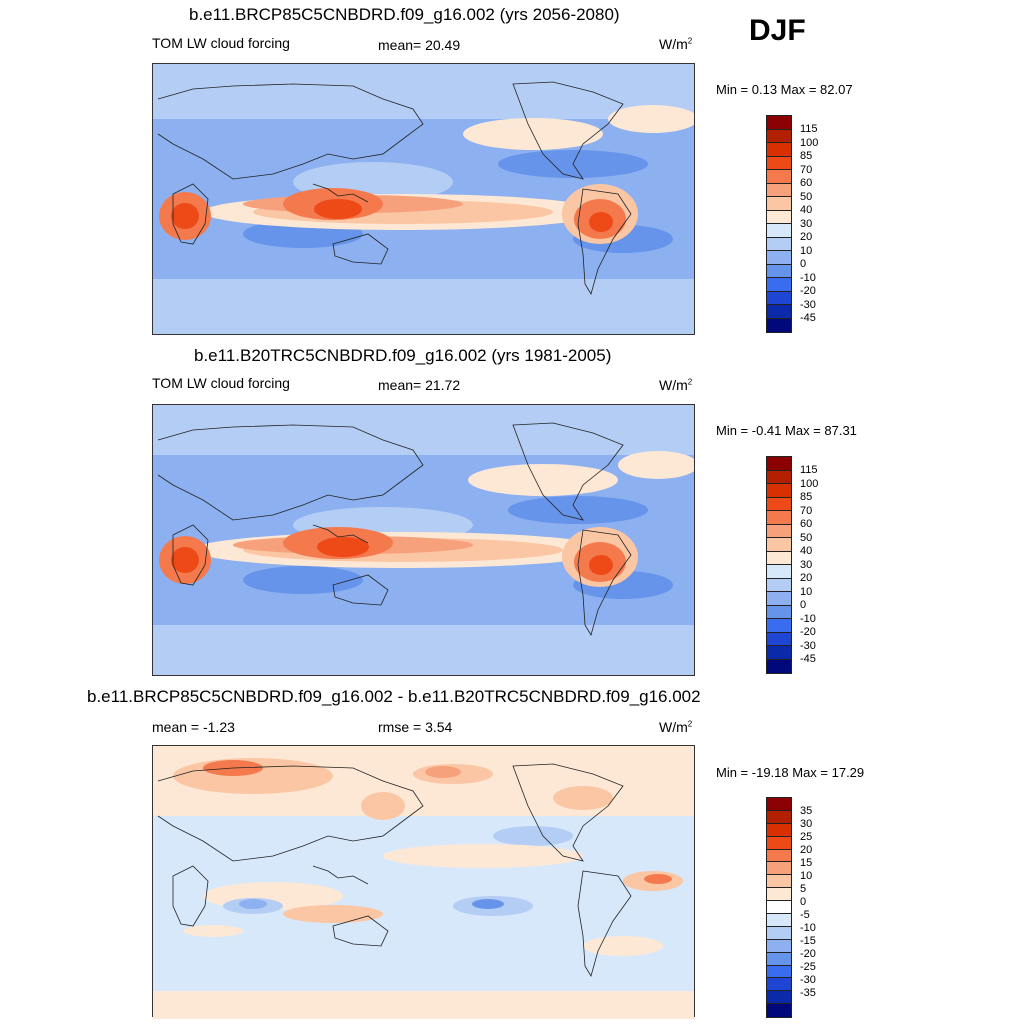 This screenshot has height=1024, width=1024. What do you see at coordinates (808, 928) in the screenshot?
I see `panel3-colorbar-label: -10` at bounding box center [808, 928].